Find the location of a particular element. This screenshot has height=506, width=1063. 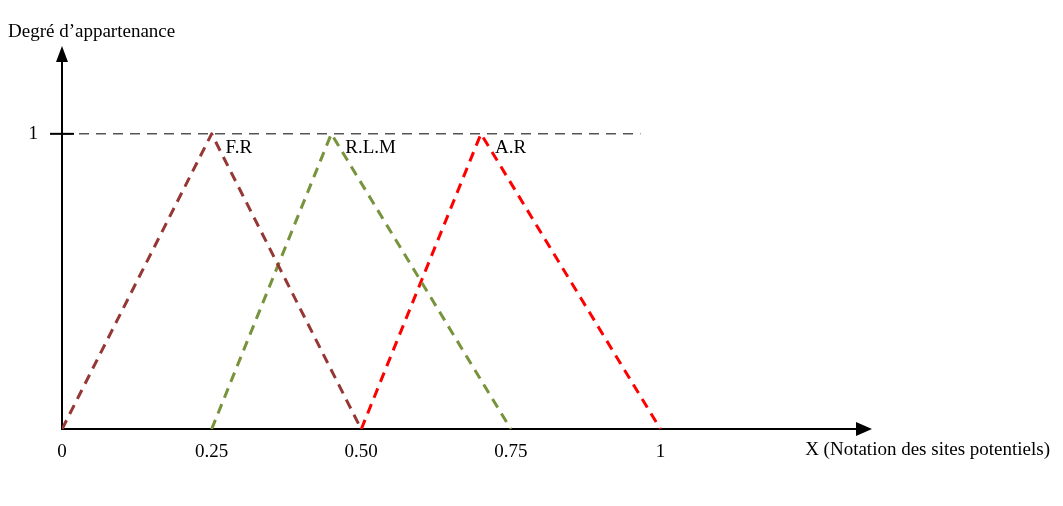

x-tick-label: 0.25 is located at coordinates (212, 450).